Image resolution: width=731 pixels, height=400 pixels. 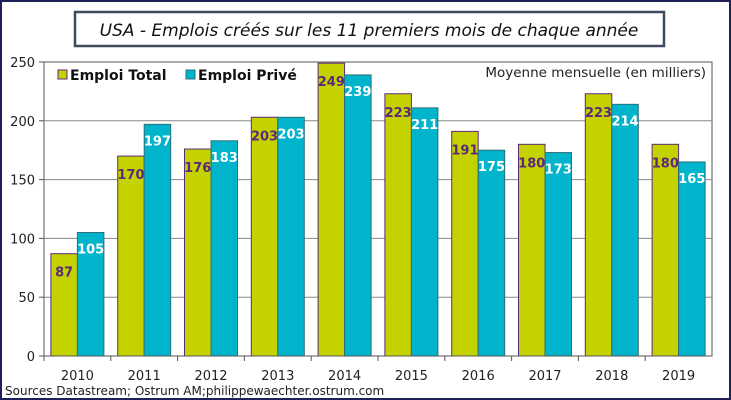 What do you see at coordinates (90, 250) in the screenshot?
I see `data-label: 105` at bounding box center [90, 250].